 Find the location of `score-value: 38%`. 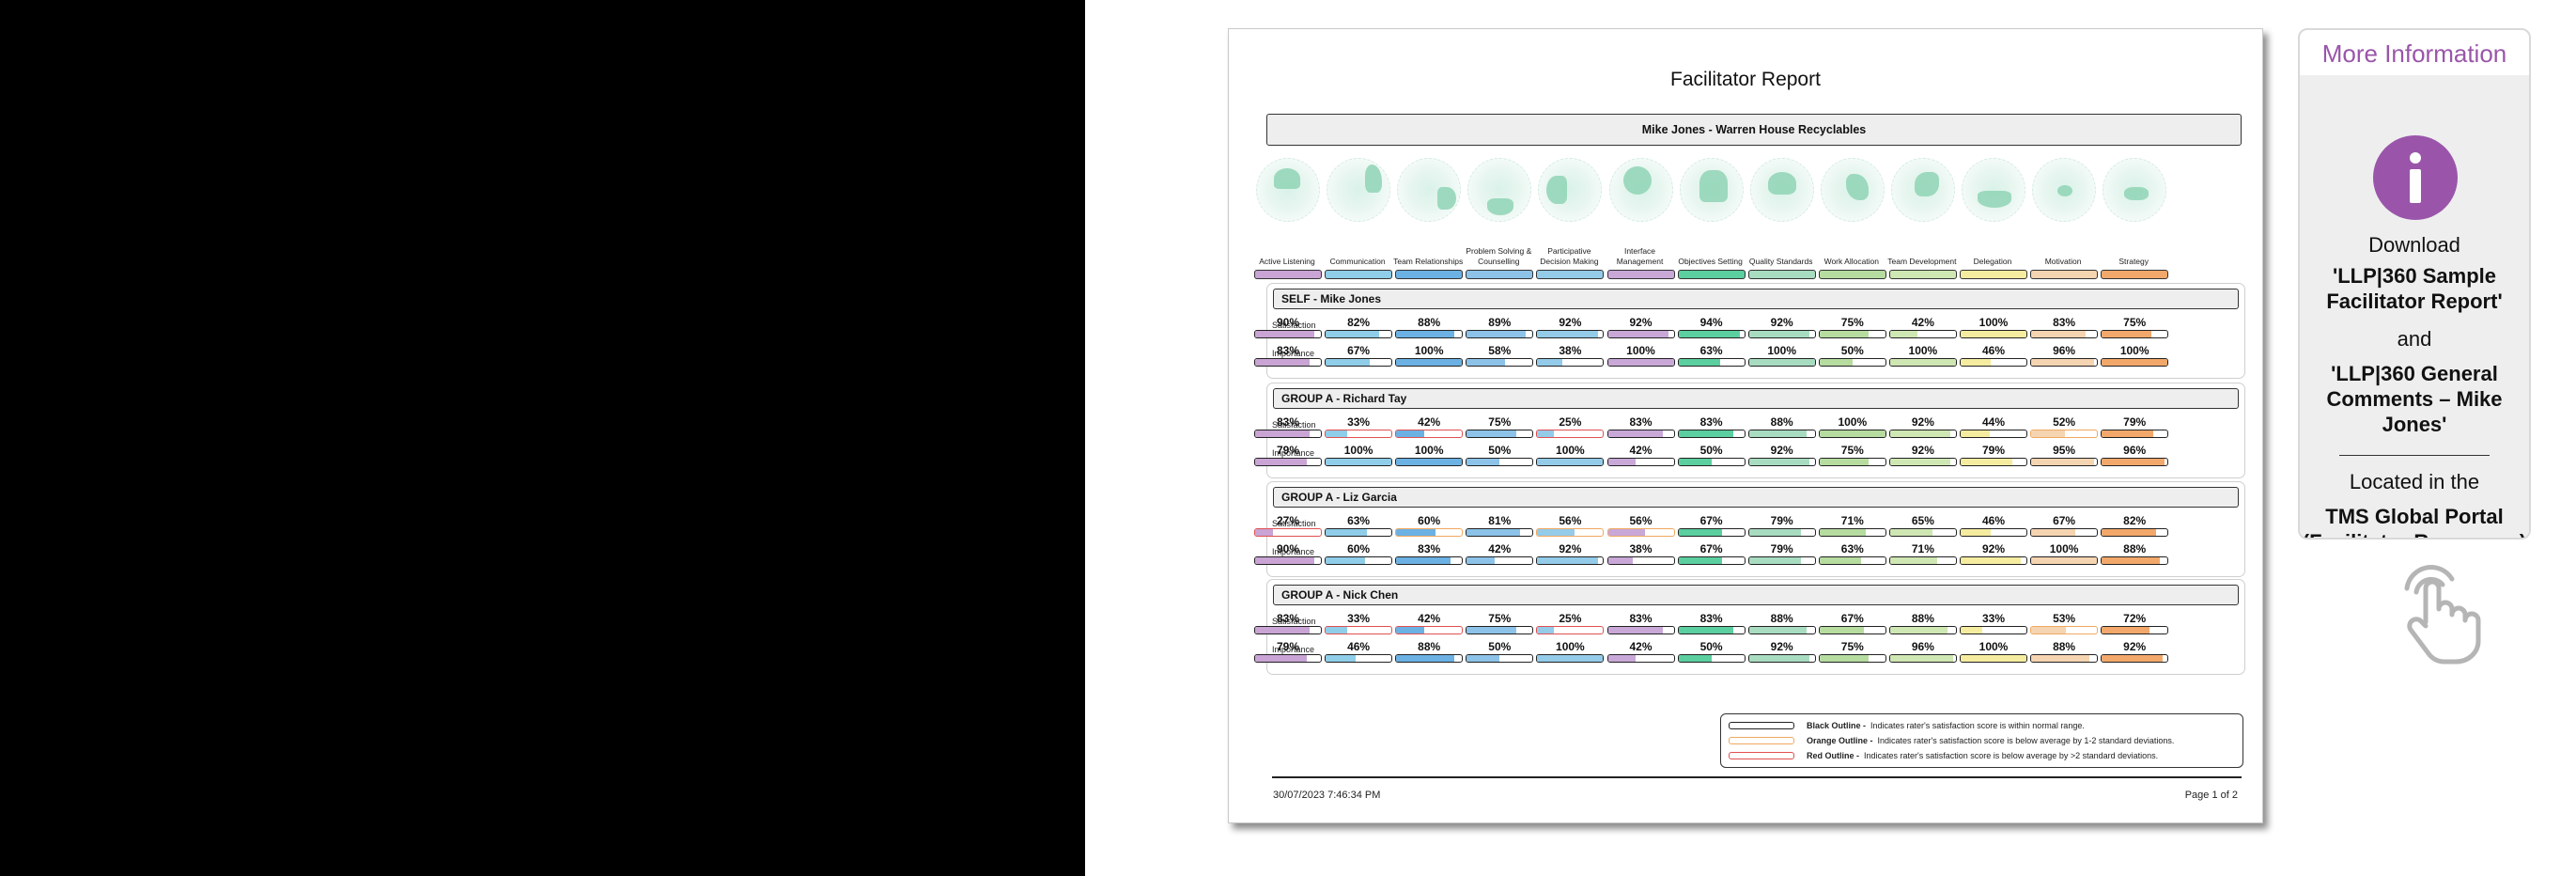

score-value: 38% is located at coordinates (1570, 351).